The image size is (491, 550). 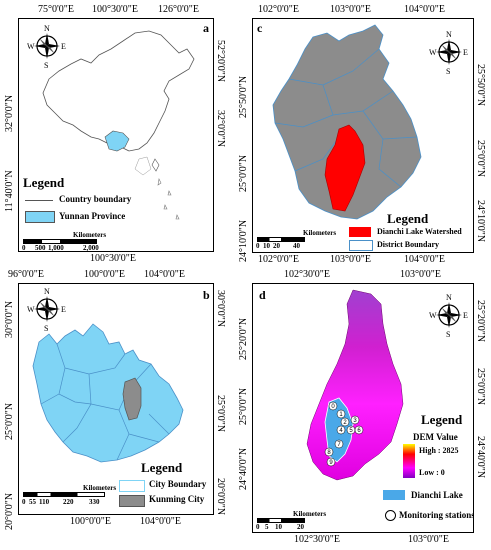 I want to click on yunnan-swatch, so click(x=40, y=217).